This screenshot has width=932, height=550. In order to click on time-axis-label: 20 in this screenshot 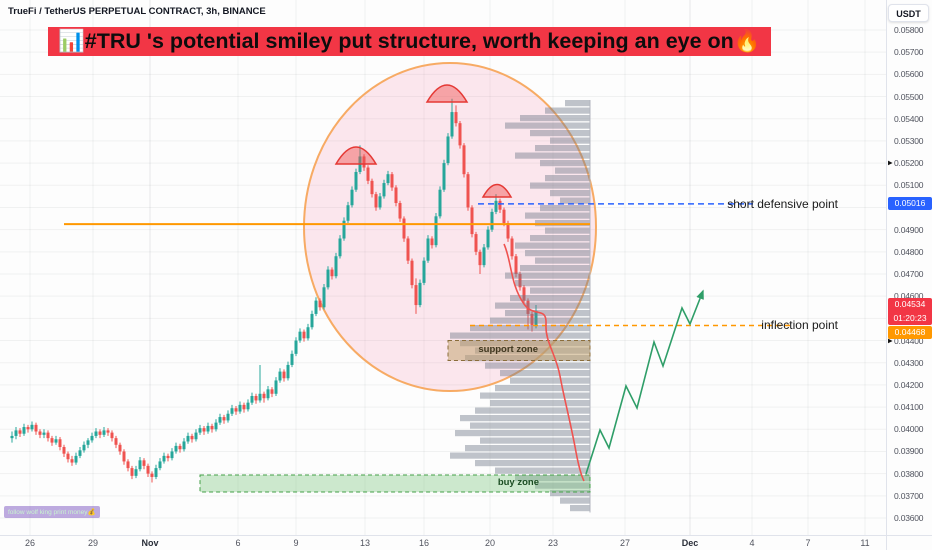, I will do `click(490, 543)`.